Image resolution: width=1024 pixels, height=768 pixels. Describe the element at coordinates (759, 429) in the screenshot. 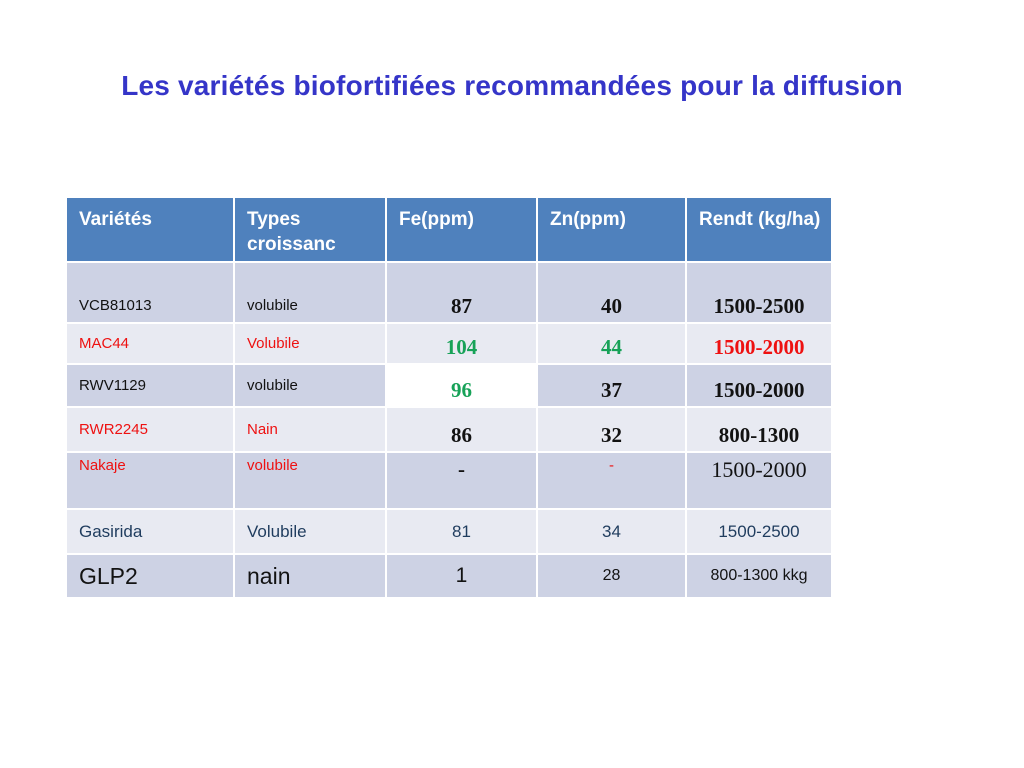

I see `cell-rendt: 800-1300` at that location.